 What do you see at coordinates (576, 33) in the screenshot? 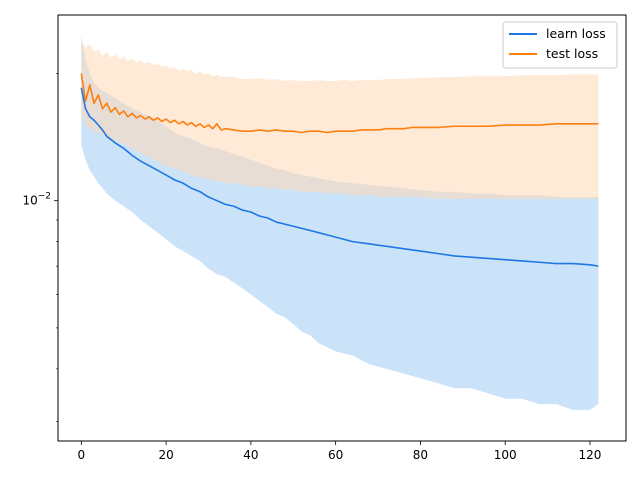
I see `legend-label-learn-loss: learn loss` at bounding box center [576, 33].